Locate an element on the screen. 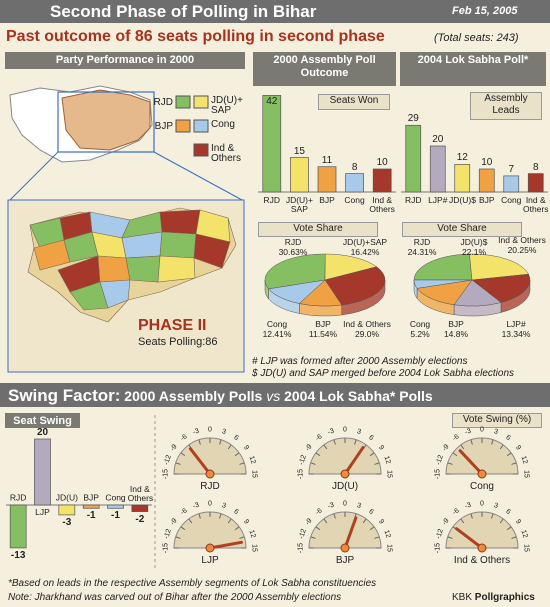 Image resolution: width=550 pixels, height=607 pixels. title: Second Phase of Polling in Bihar is located at coordinates (183, 11).